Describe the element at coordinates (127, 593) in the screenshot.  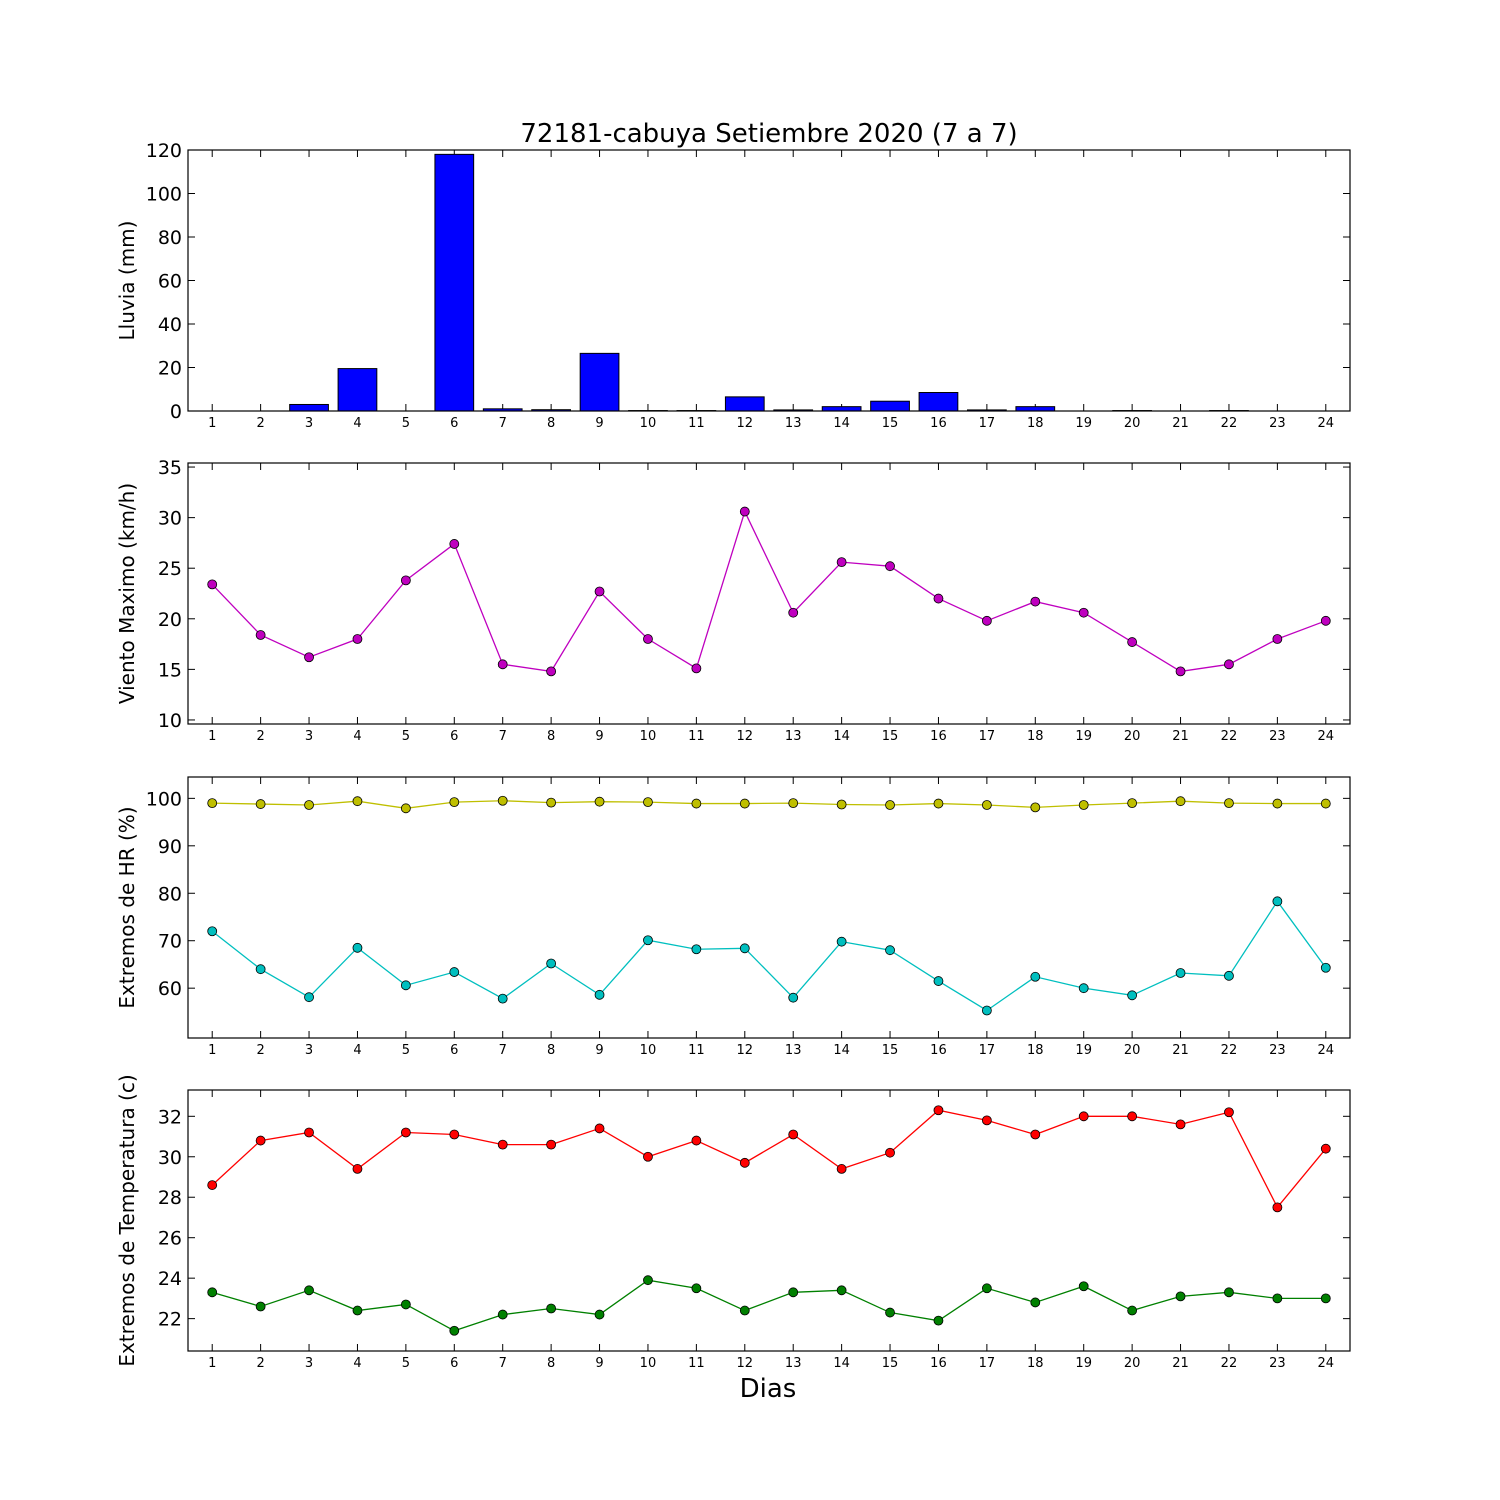
I see `y-axis-label: Viento Maximo (km/h)` at that location.